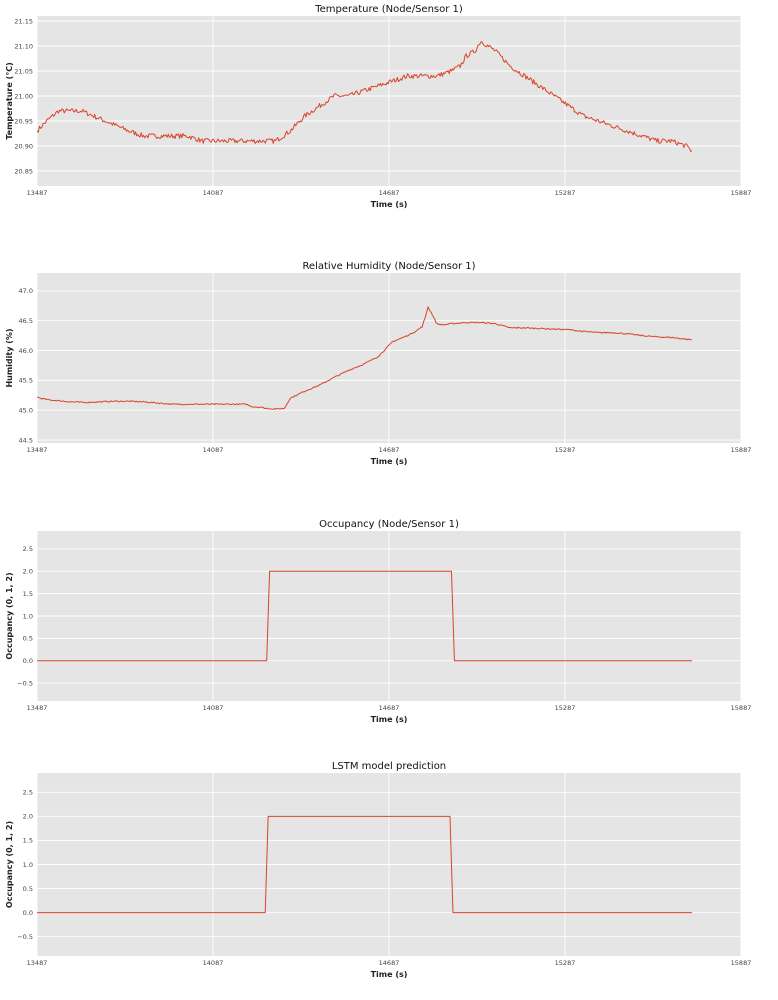 This screenshot has width=778, height=1000. Describe the element at coordinates (23, 96) in the screenshot. I see `y-tick-label: 21.00` at that location.